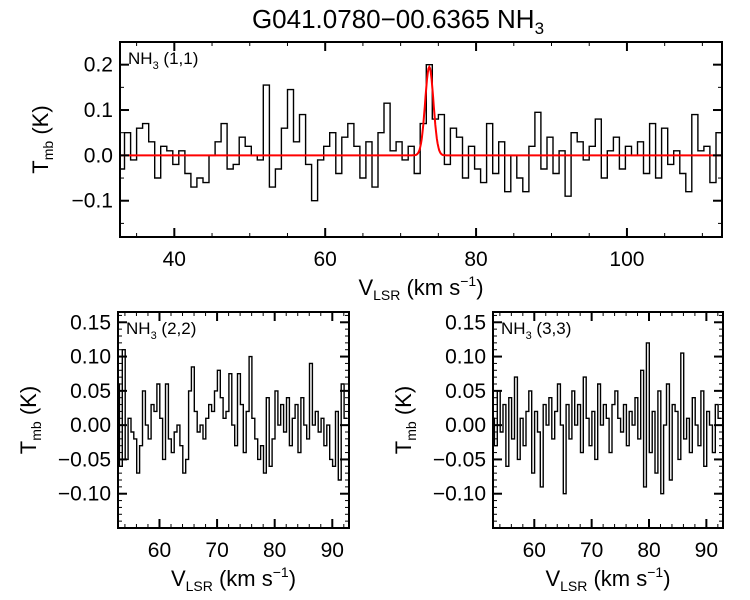  What do you see at coordinates (421, 110) in the screenshot?
I see `gaussian-fit-line` at bounding box center [421, 110].